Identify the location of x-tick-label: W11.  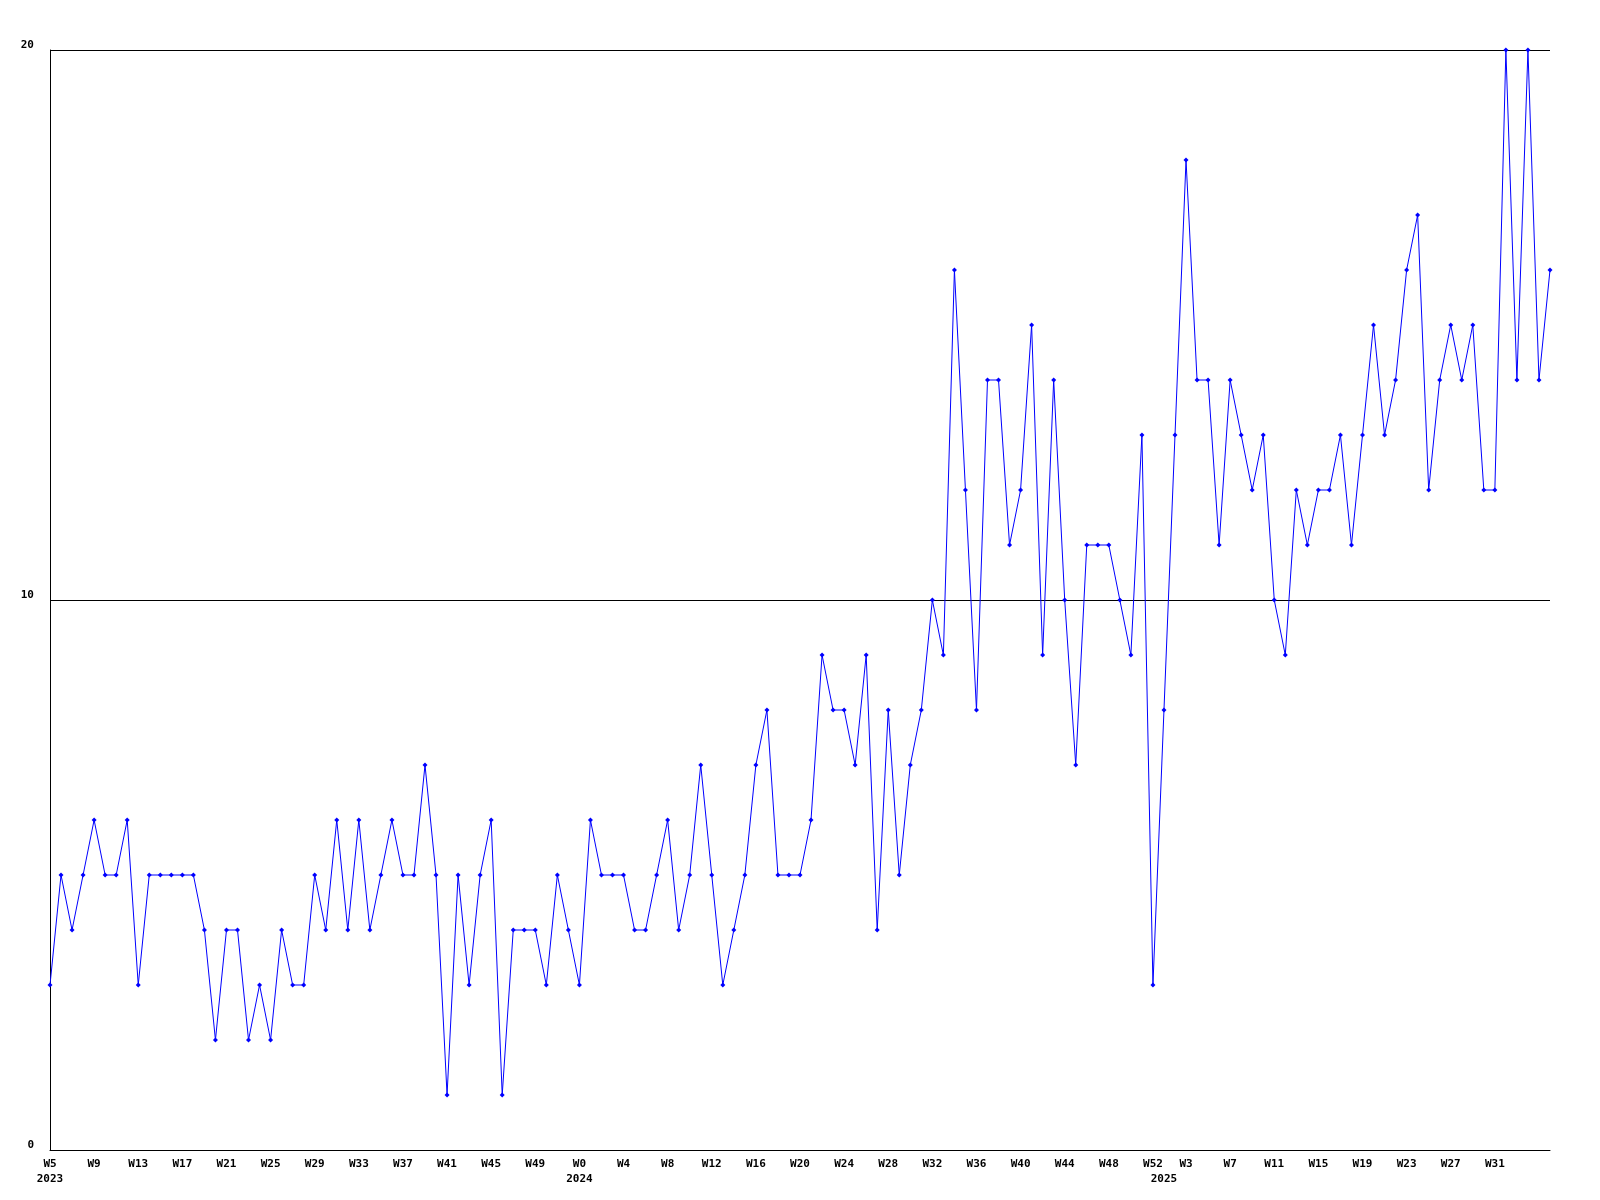
(1274, 1163).